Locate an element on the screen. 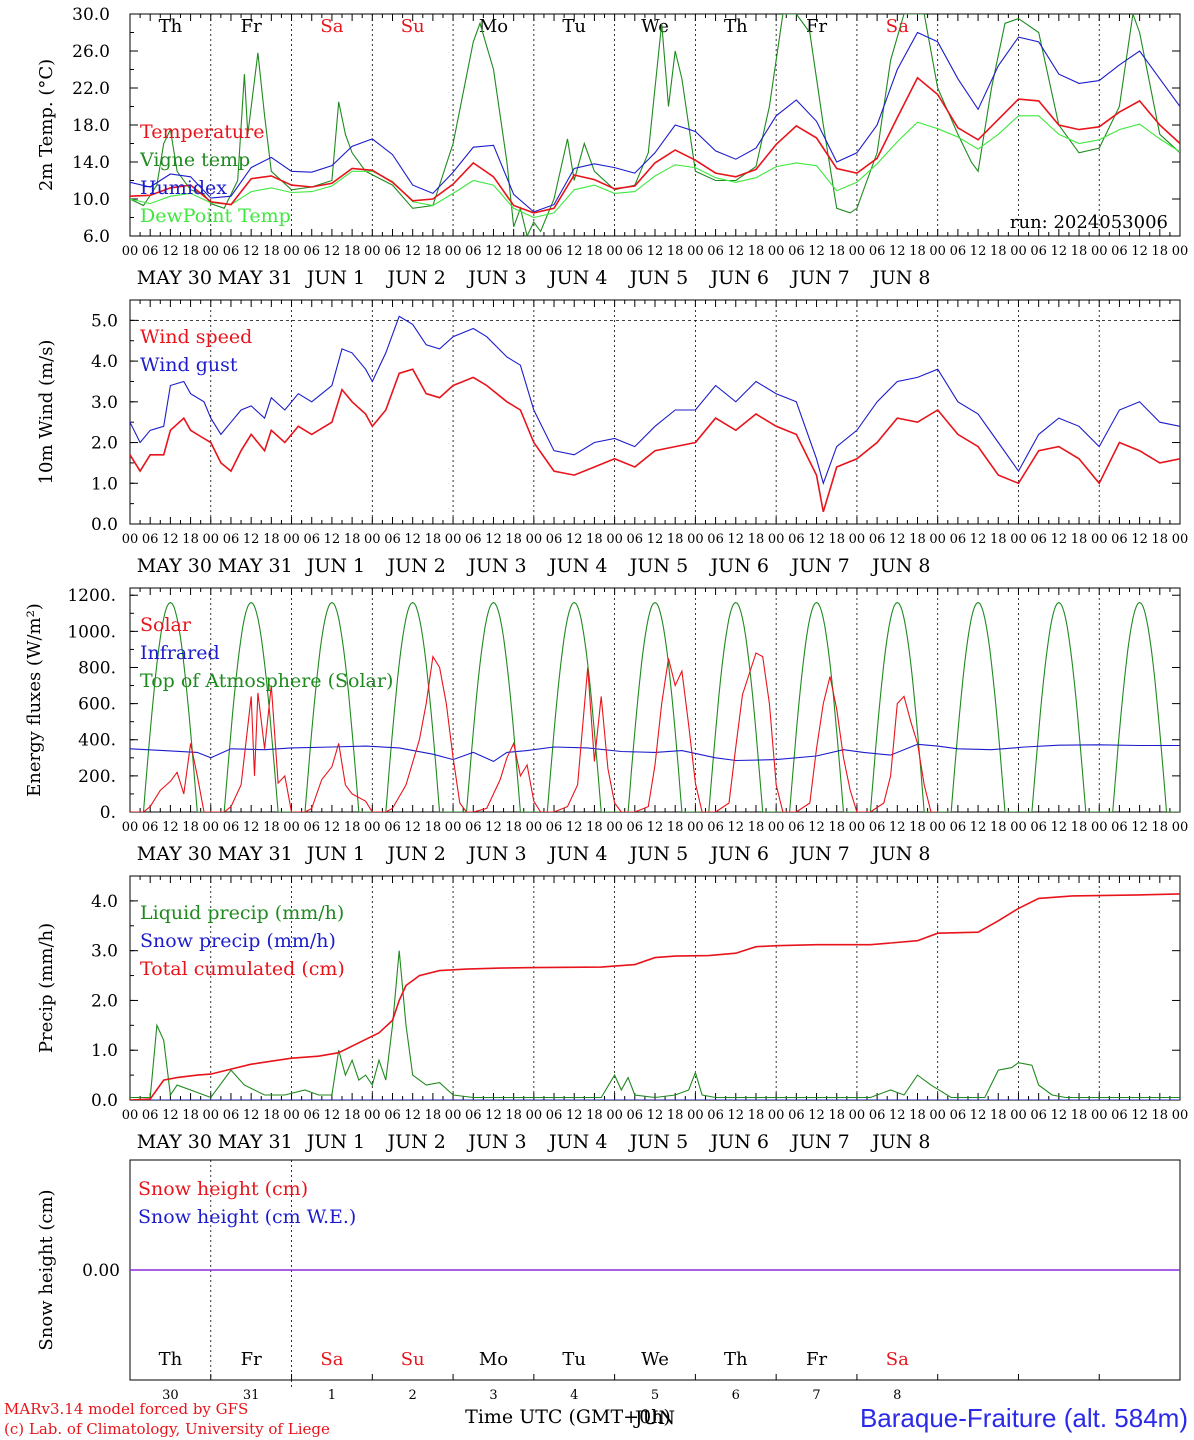 Image resolution: width=1194 pixels, height=1440 pixels. y-tick-label: 1200. is located at coordinates (91, 596).